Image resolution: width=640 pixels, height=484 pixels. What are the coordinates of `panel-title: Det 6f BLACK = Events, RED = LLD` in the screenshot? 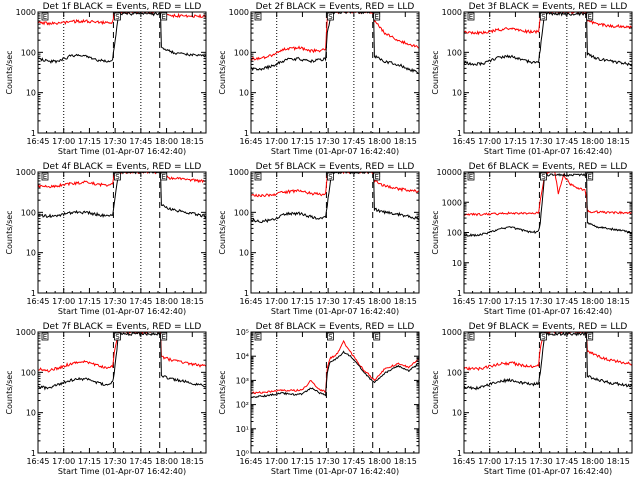 It's located at (548, 167).